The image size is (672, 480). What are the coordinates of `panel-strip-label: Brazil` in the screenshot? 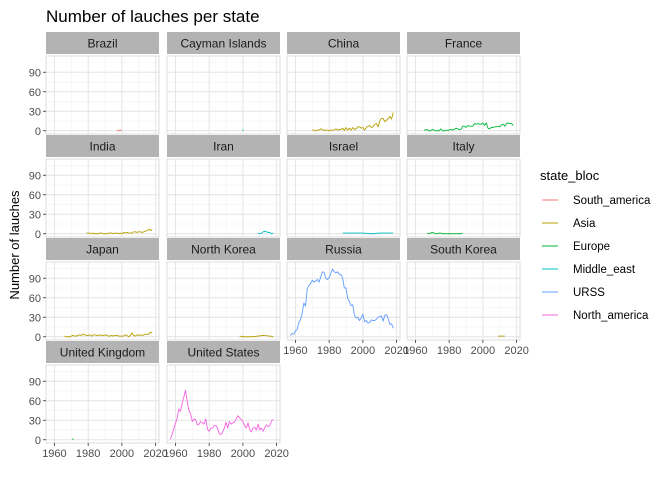 It's located at (102, 44).